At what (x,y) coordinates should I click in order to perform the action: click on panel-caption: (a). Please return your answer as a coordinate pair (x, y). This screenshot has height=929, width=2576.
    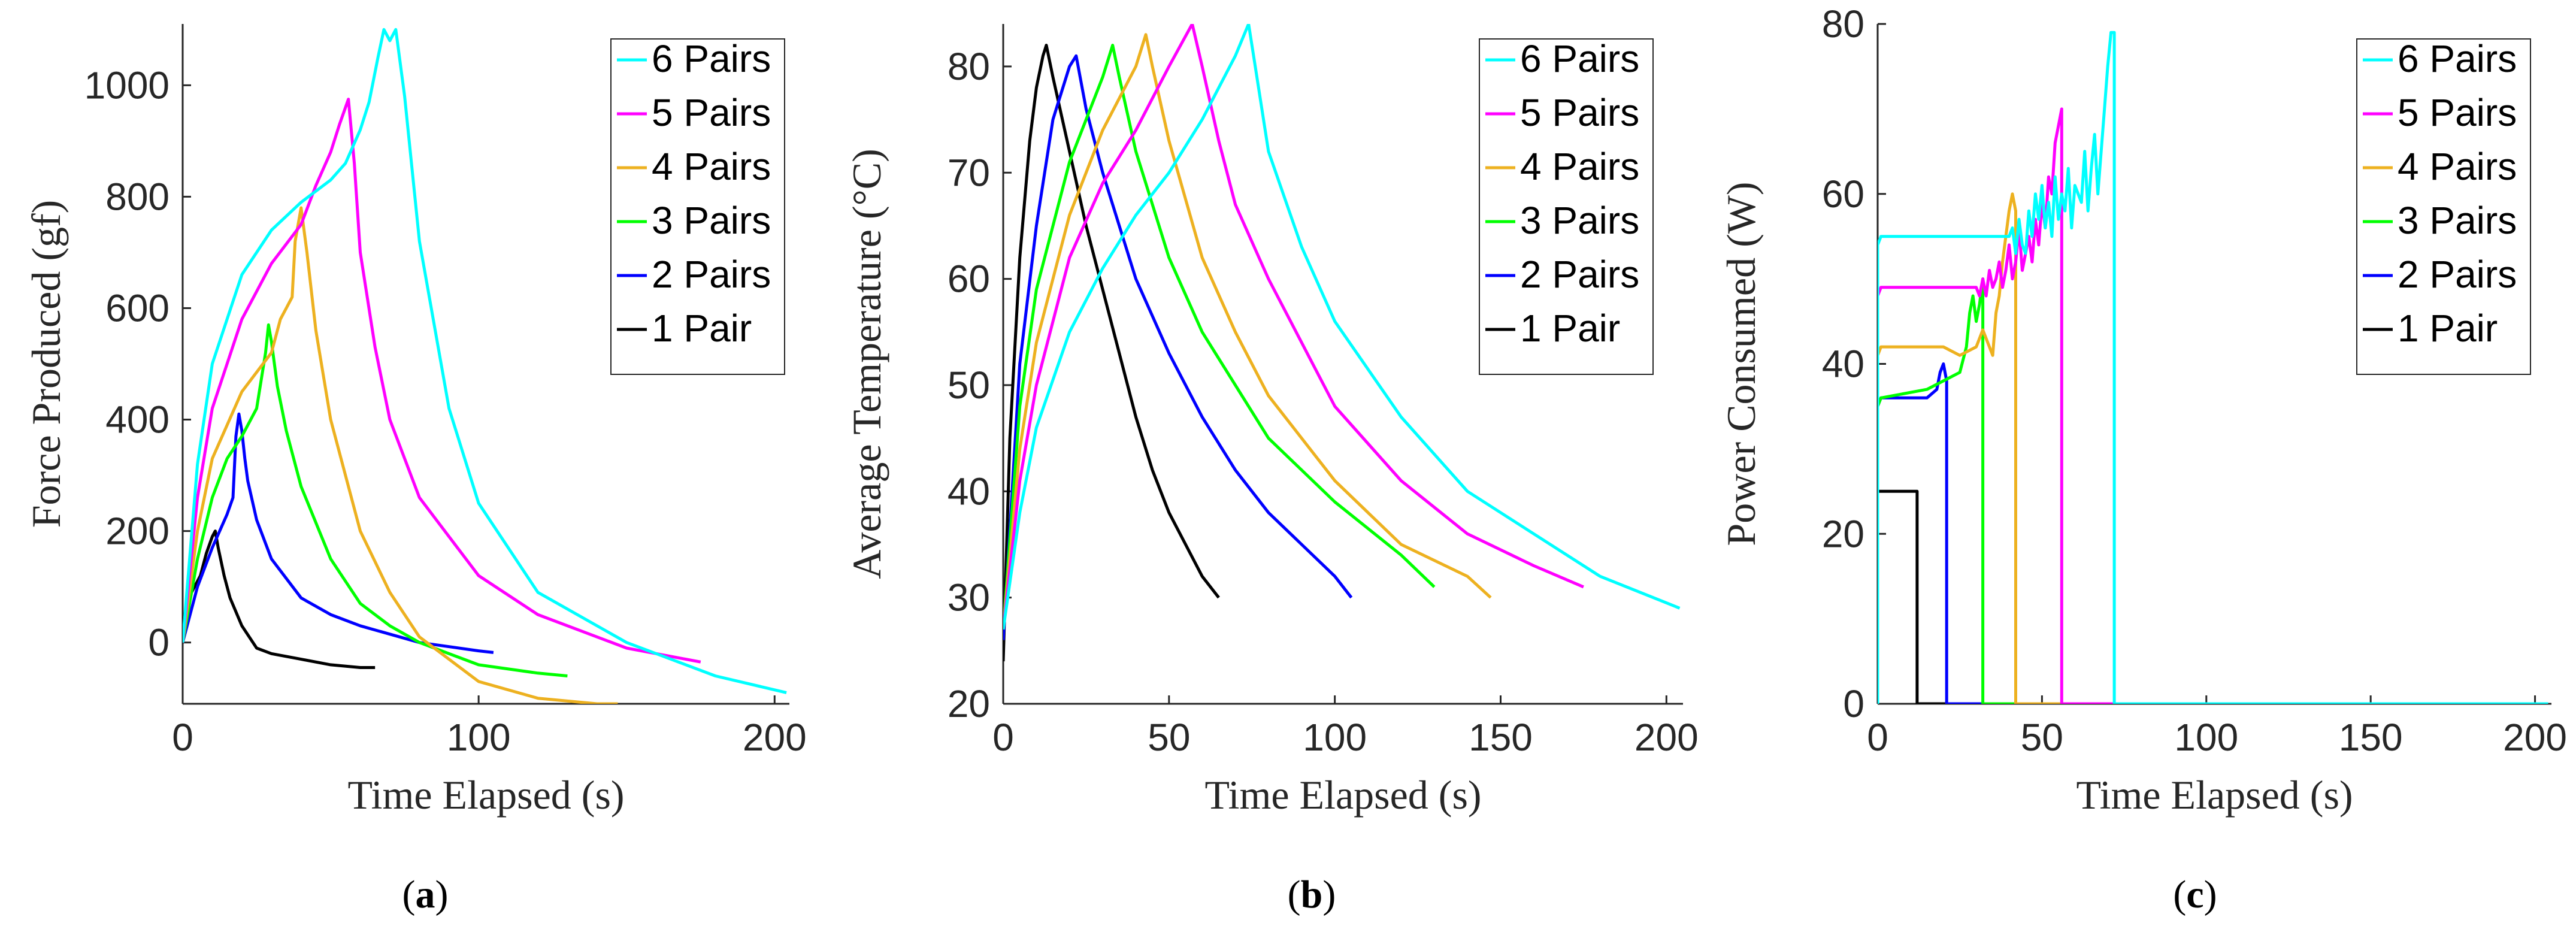
    Looking at the image, I should click on (425, 894).